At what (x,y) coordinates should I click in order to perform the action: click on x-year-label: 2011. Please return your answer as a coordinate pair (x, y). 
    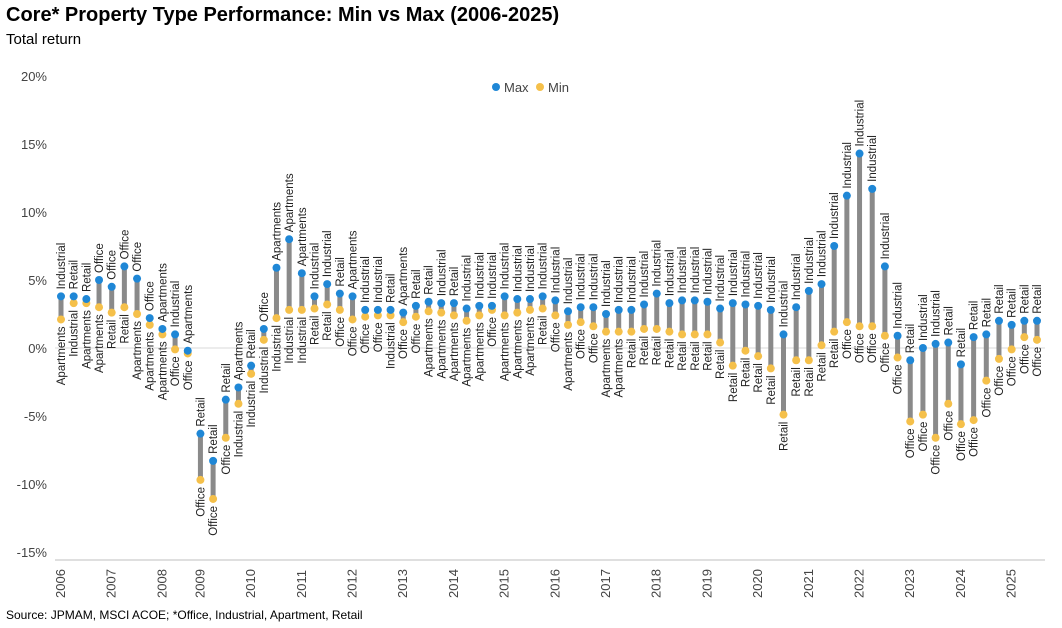
    Looking at the image, I should click on (301, 584).